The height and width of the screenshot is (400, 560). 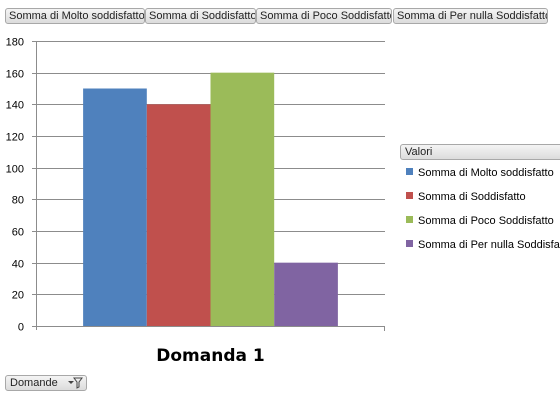 I want to click on legend-item-4: Somma di Per nulla Soddisfatto, so click(x=483, y=245).